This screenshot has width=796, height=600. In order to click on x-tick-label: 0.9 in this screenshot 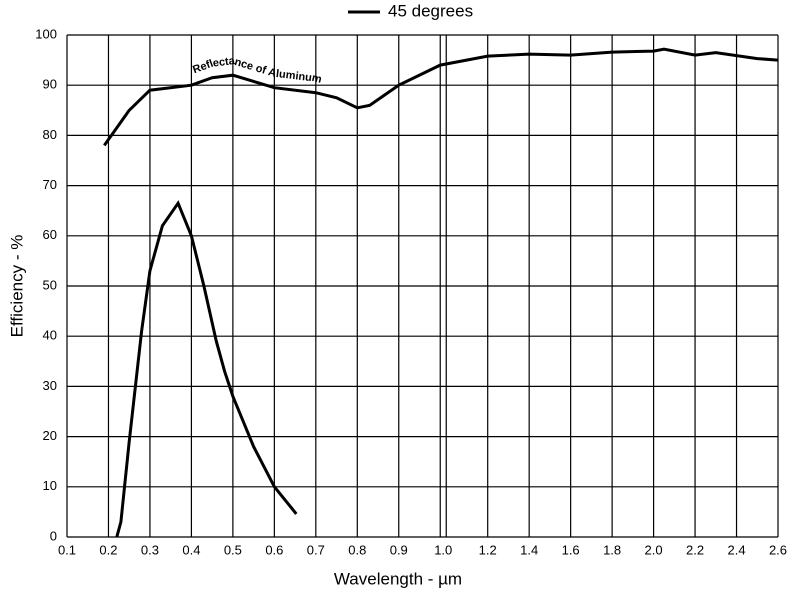, I will do `click(399, 549)`.